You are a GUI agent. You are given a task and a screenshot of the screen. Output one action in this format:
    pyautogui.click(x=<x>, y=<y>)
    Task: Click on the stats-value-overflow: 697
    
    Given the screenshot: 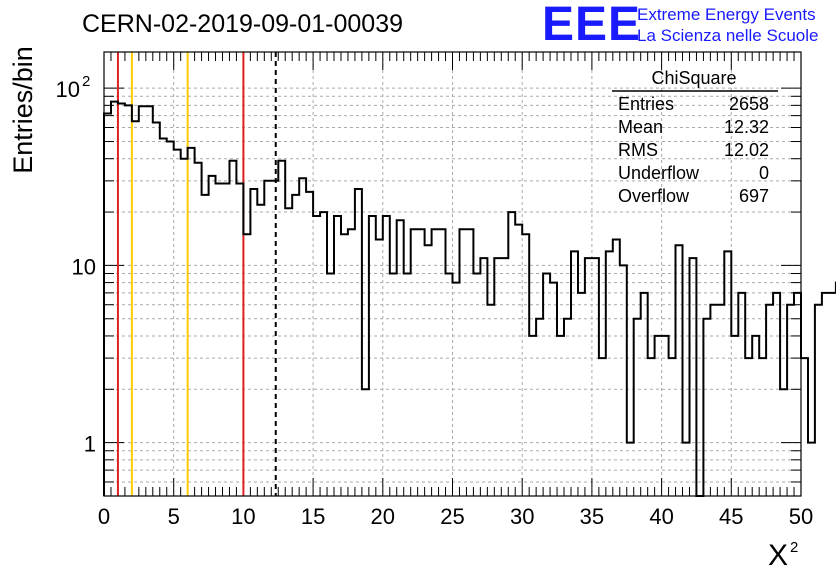 What is the action you would take?
    pyautogui.click(x=754, y=196)
    